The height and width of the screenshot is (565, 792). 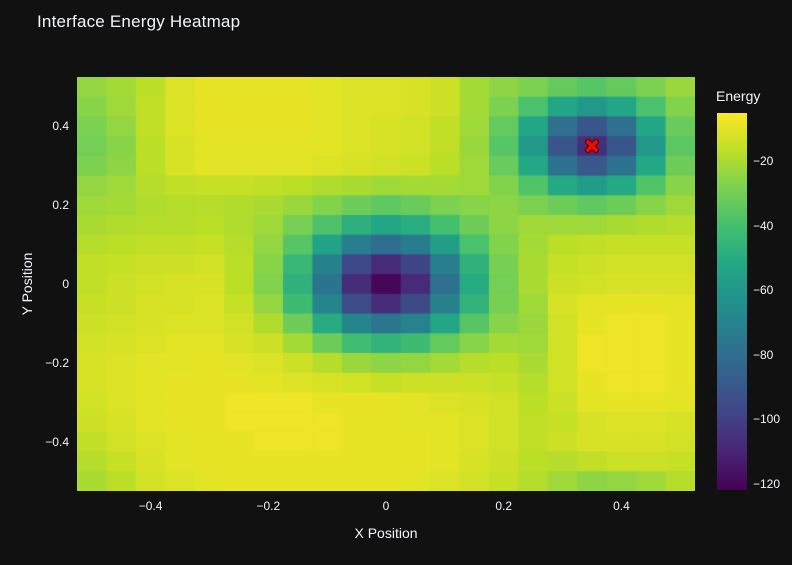 What do you see at coordinates (139, 21) in the screenshot?
I see `chart-title: Interface Energy Heatmap` at bounding box center [139, 21].